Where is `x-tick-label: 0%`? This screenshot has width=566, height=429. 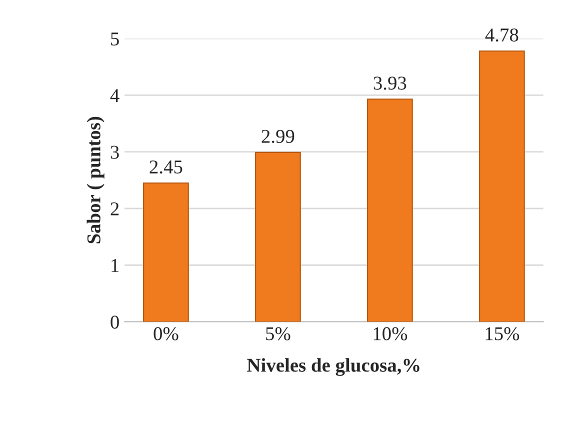
x-tick-label: 0% is located at coordinates (166, 333).